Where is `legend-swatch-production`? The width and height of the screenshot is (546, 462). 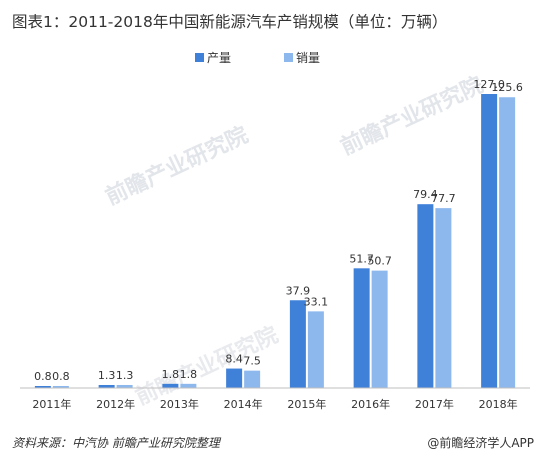
legend-swatch-production is located at coordinates (199, 57).